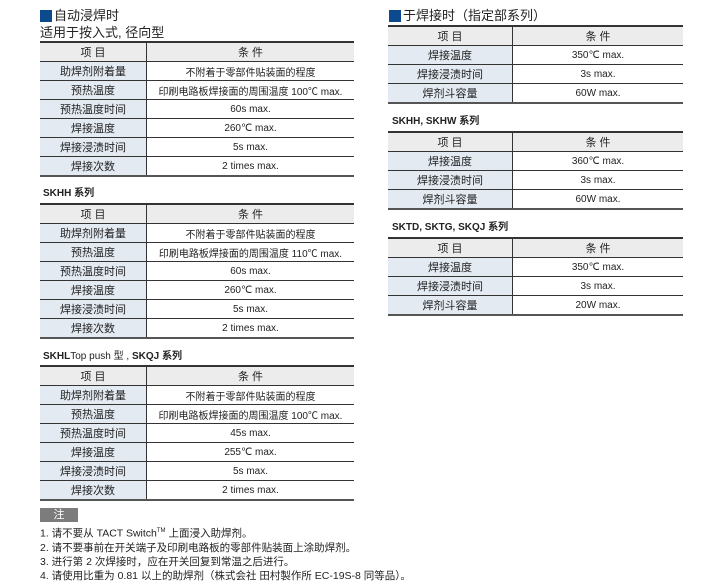 This screenshot has width=723, height=583. I want to click on label-sktd-sktg-skqj: SKTD, SKTG, SKQJ 系列, so click(450, 227).